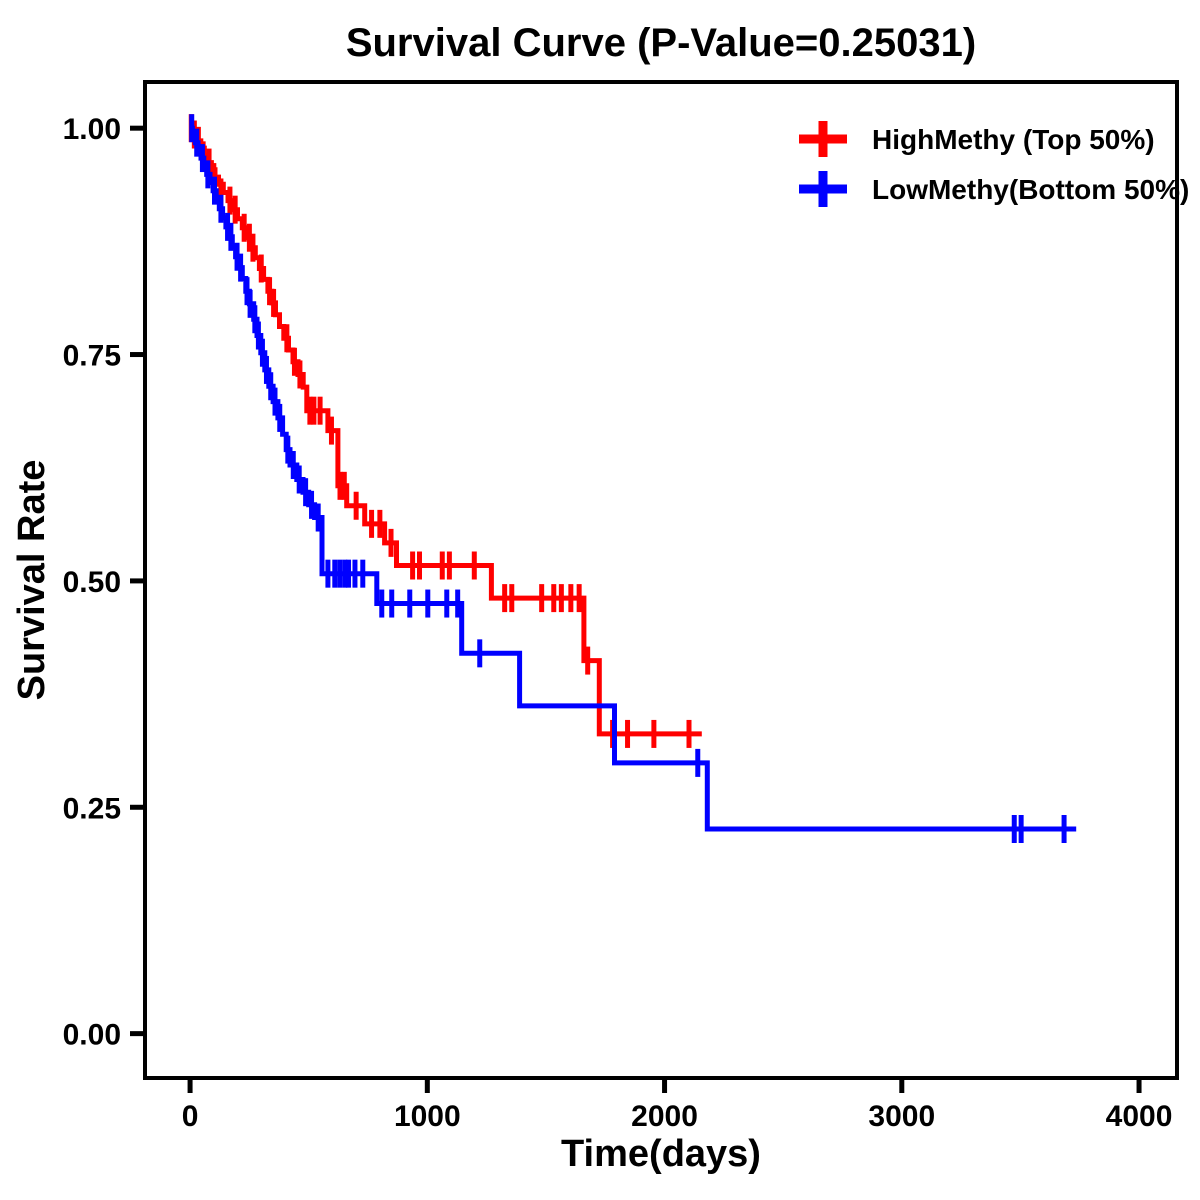  I want to click on highmethy-plus-icon, so click(823, 139).